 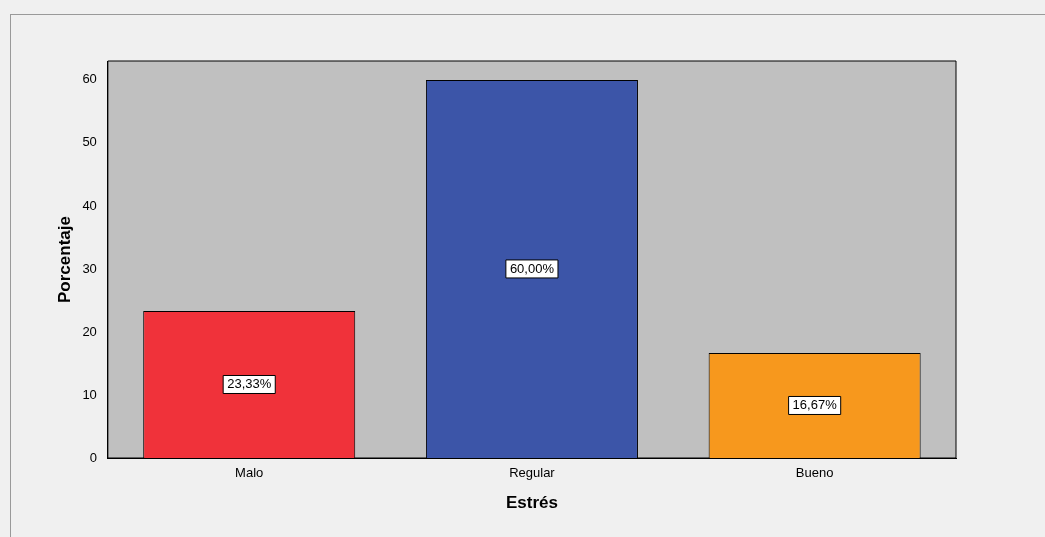 What do you see at coordinates (532, 268) in the screenshot?
I see `data-label: 60,00%` at bounding box center [532, 268].